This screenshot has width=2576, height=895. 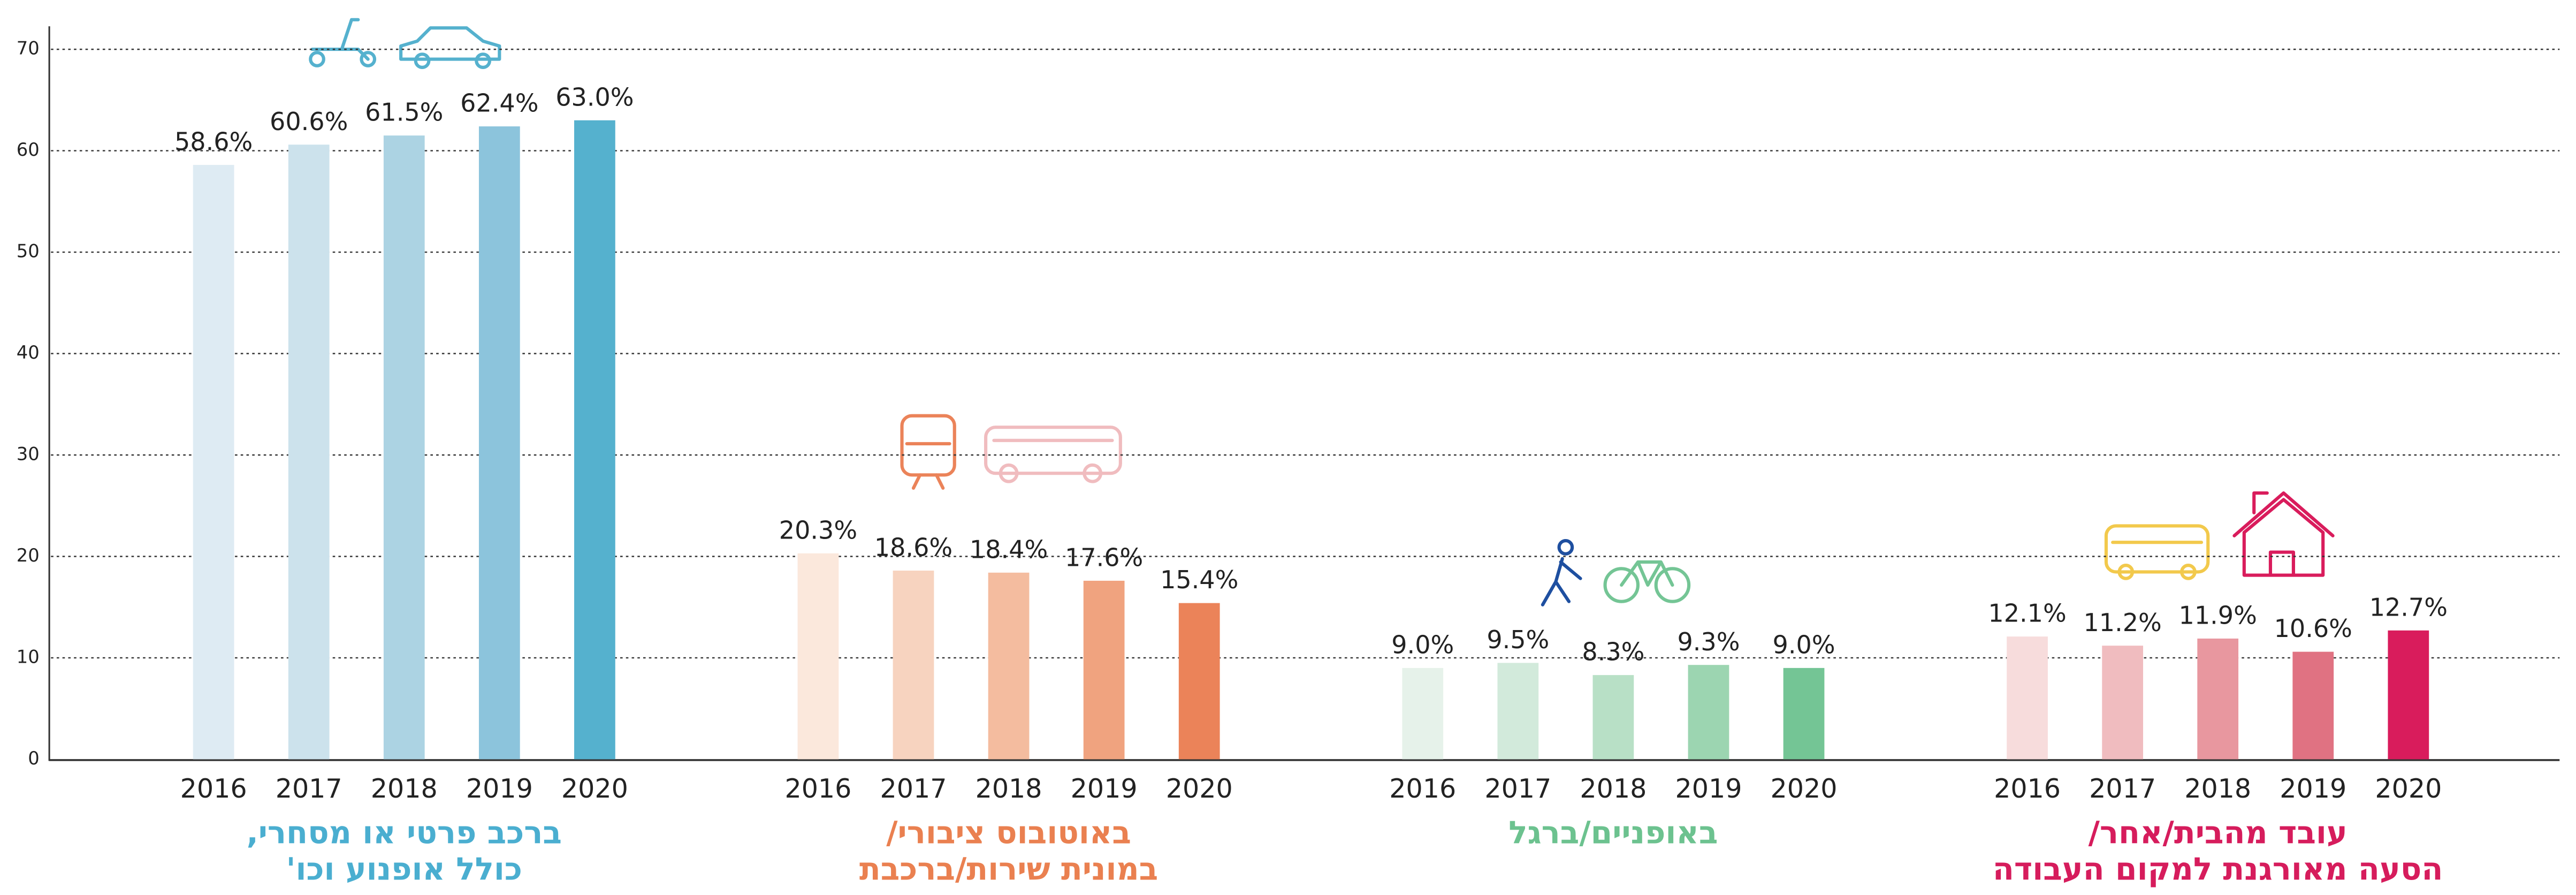 I want to click on group-label: באוטובוס ציבורי/, so click(x=1008, y=833).